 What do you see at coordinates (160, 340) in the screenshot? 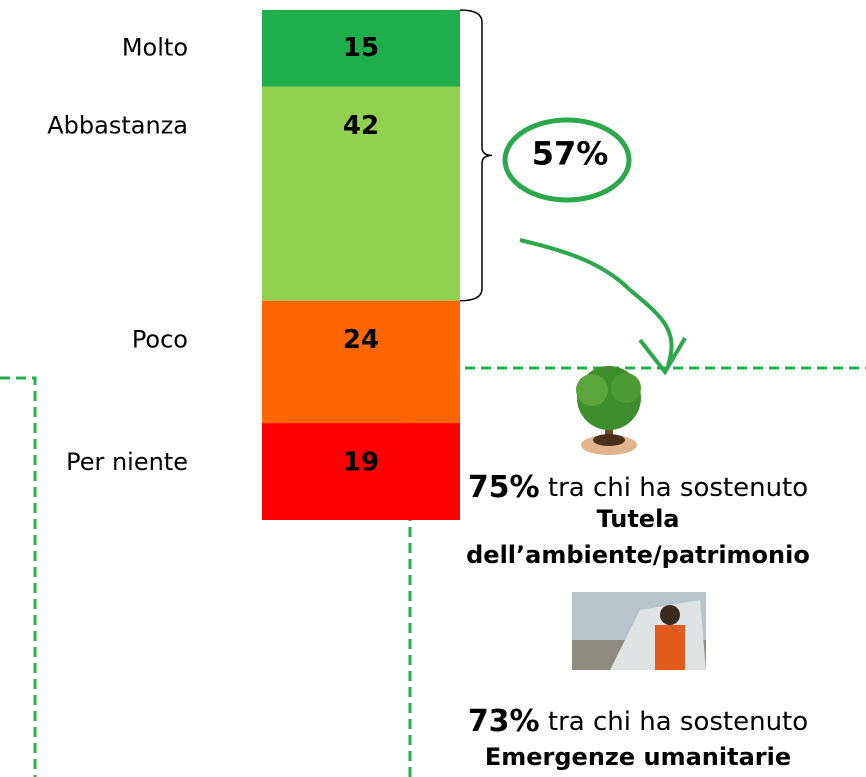
I see `category-label: Poco` at bounding box center [160, 340].